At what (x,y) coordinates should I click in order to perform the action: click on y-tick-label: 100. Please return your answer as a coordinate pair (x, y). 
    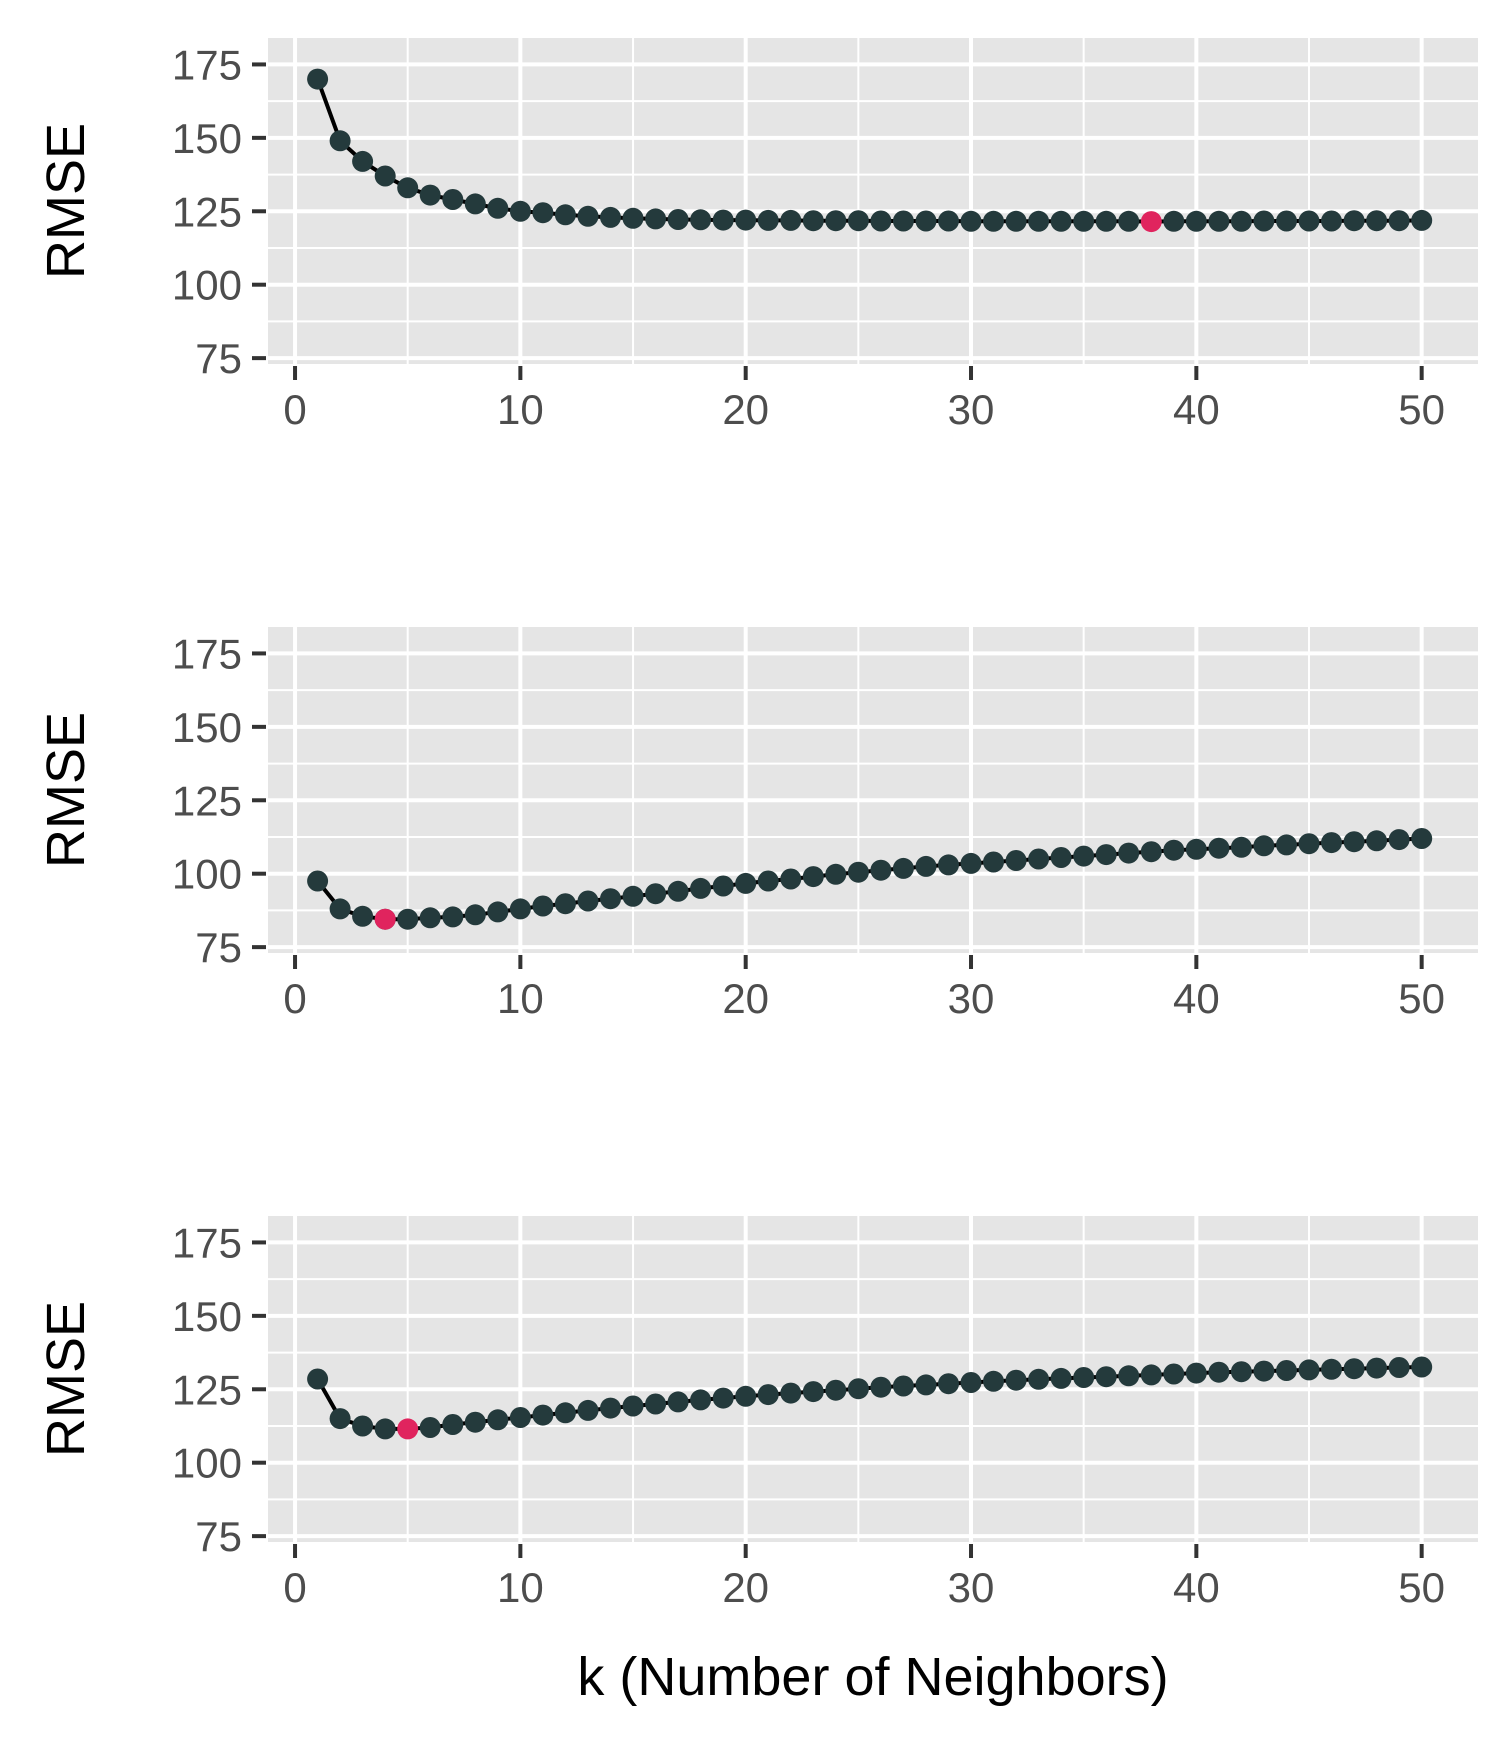
    Looking at the image, I should click on (207, 874).